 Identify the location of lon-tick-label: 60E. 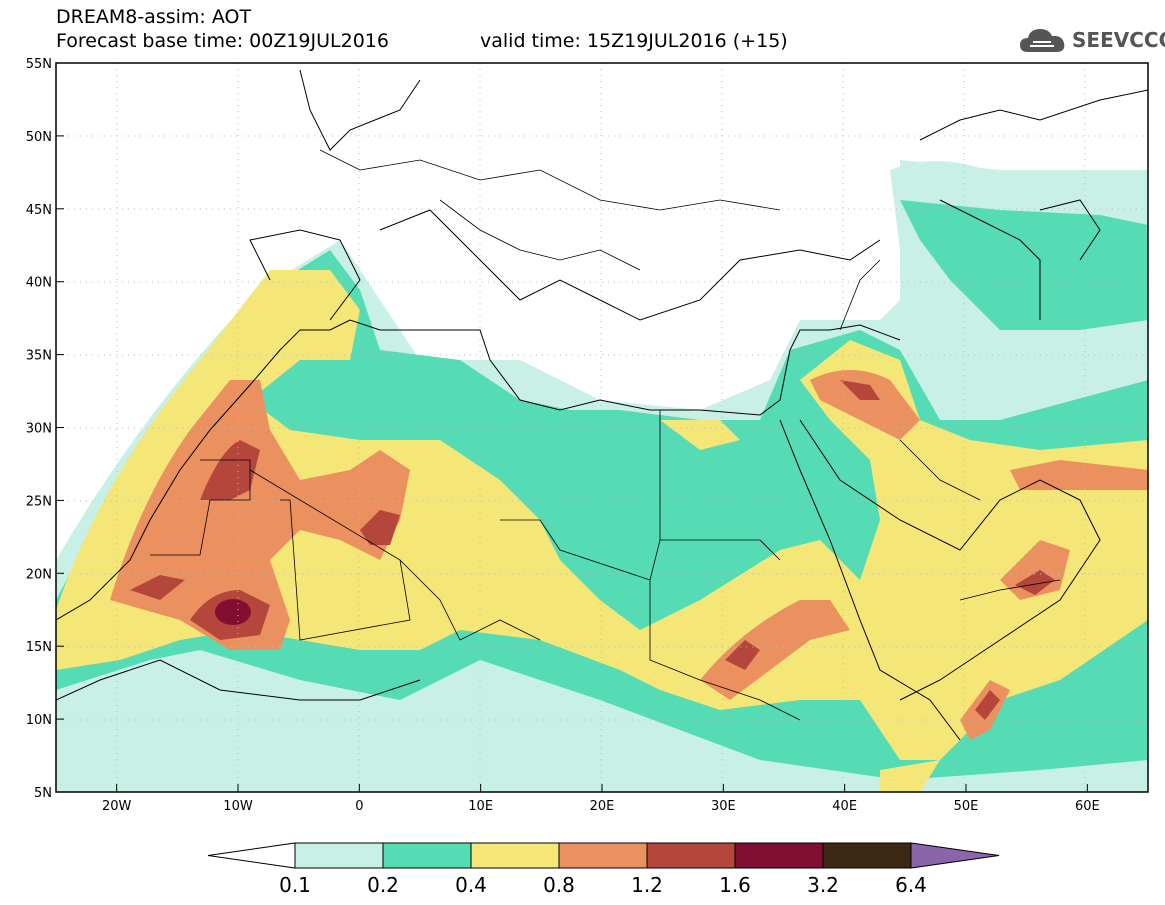
(1087, 806).